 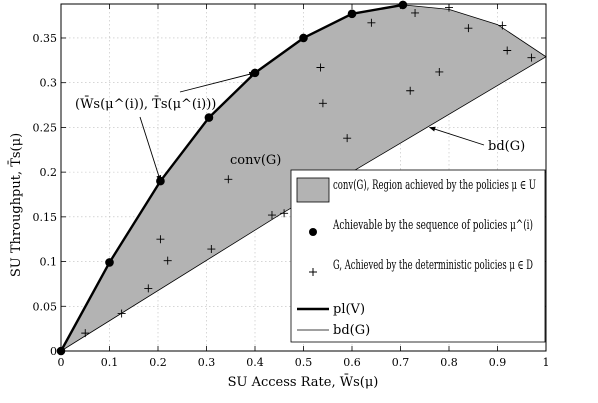 I want to click on x-tick-label: 0.8, so click(x=449, y=362).